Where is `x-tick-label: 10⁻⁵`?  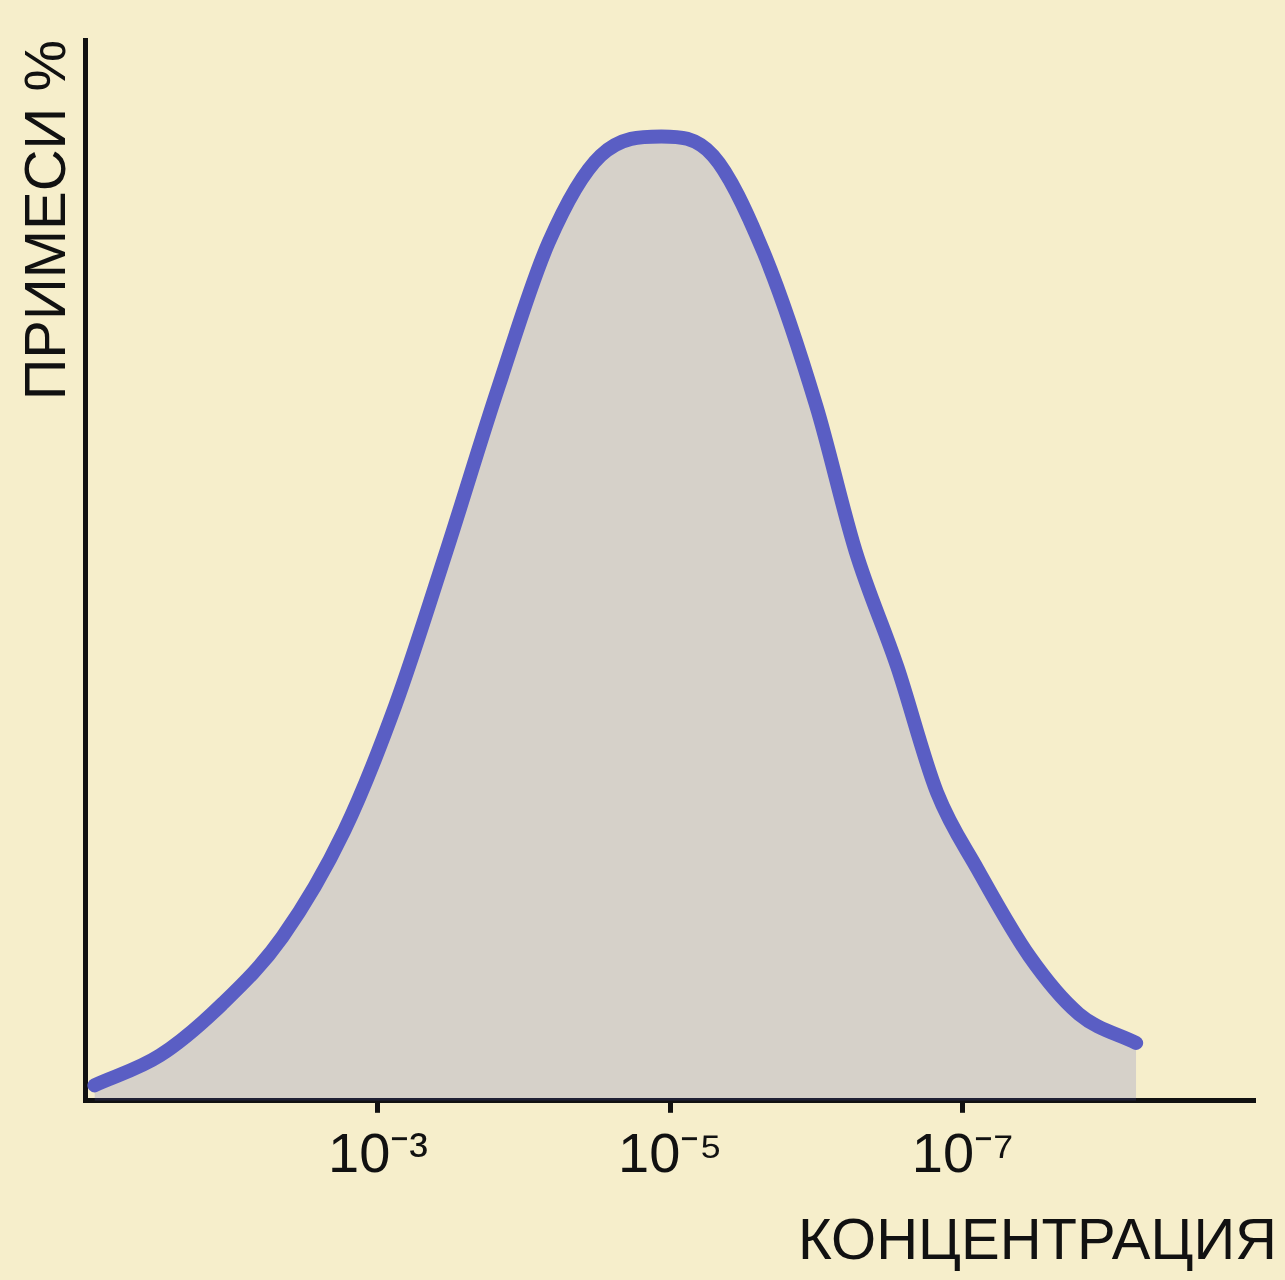
x-tick-label: 10⁻⁵ is located at coordinates (670, 1152).